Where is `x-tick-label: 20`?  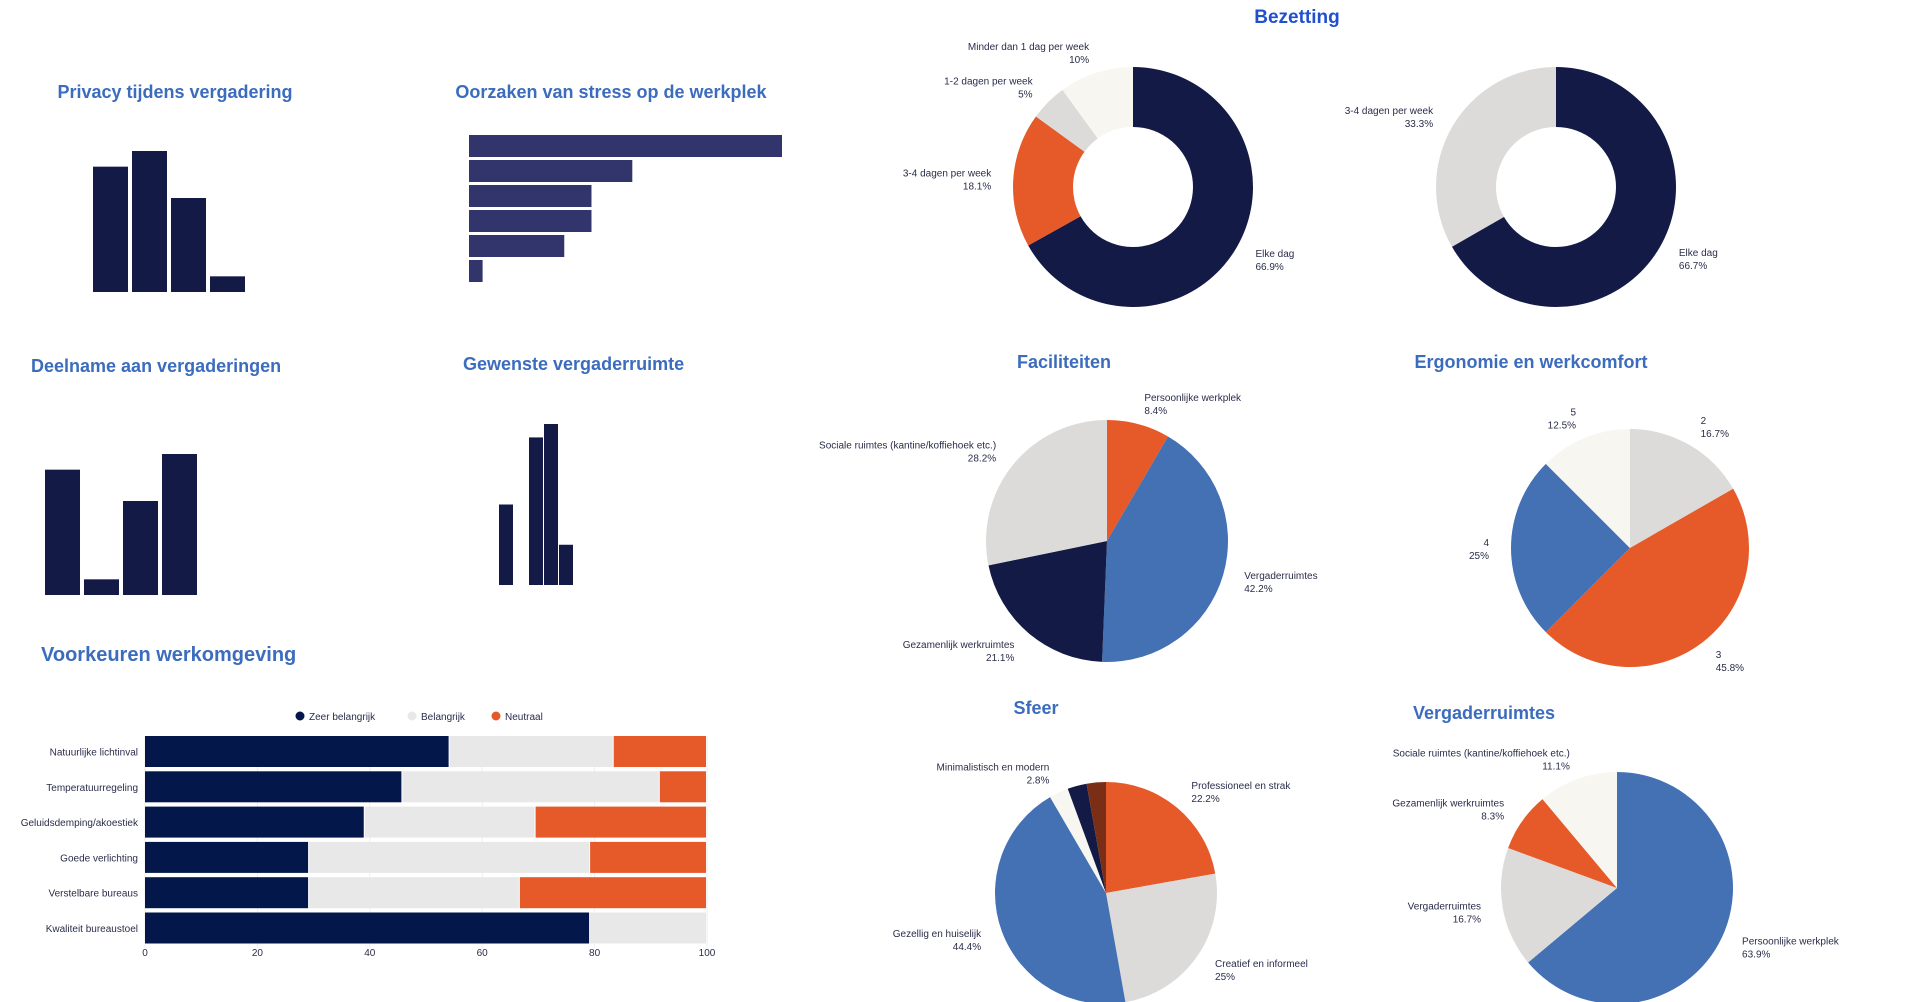
x-tick-label: 20 is located at coordinates (258, 953).